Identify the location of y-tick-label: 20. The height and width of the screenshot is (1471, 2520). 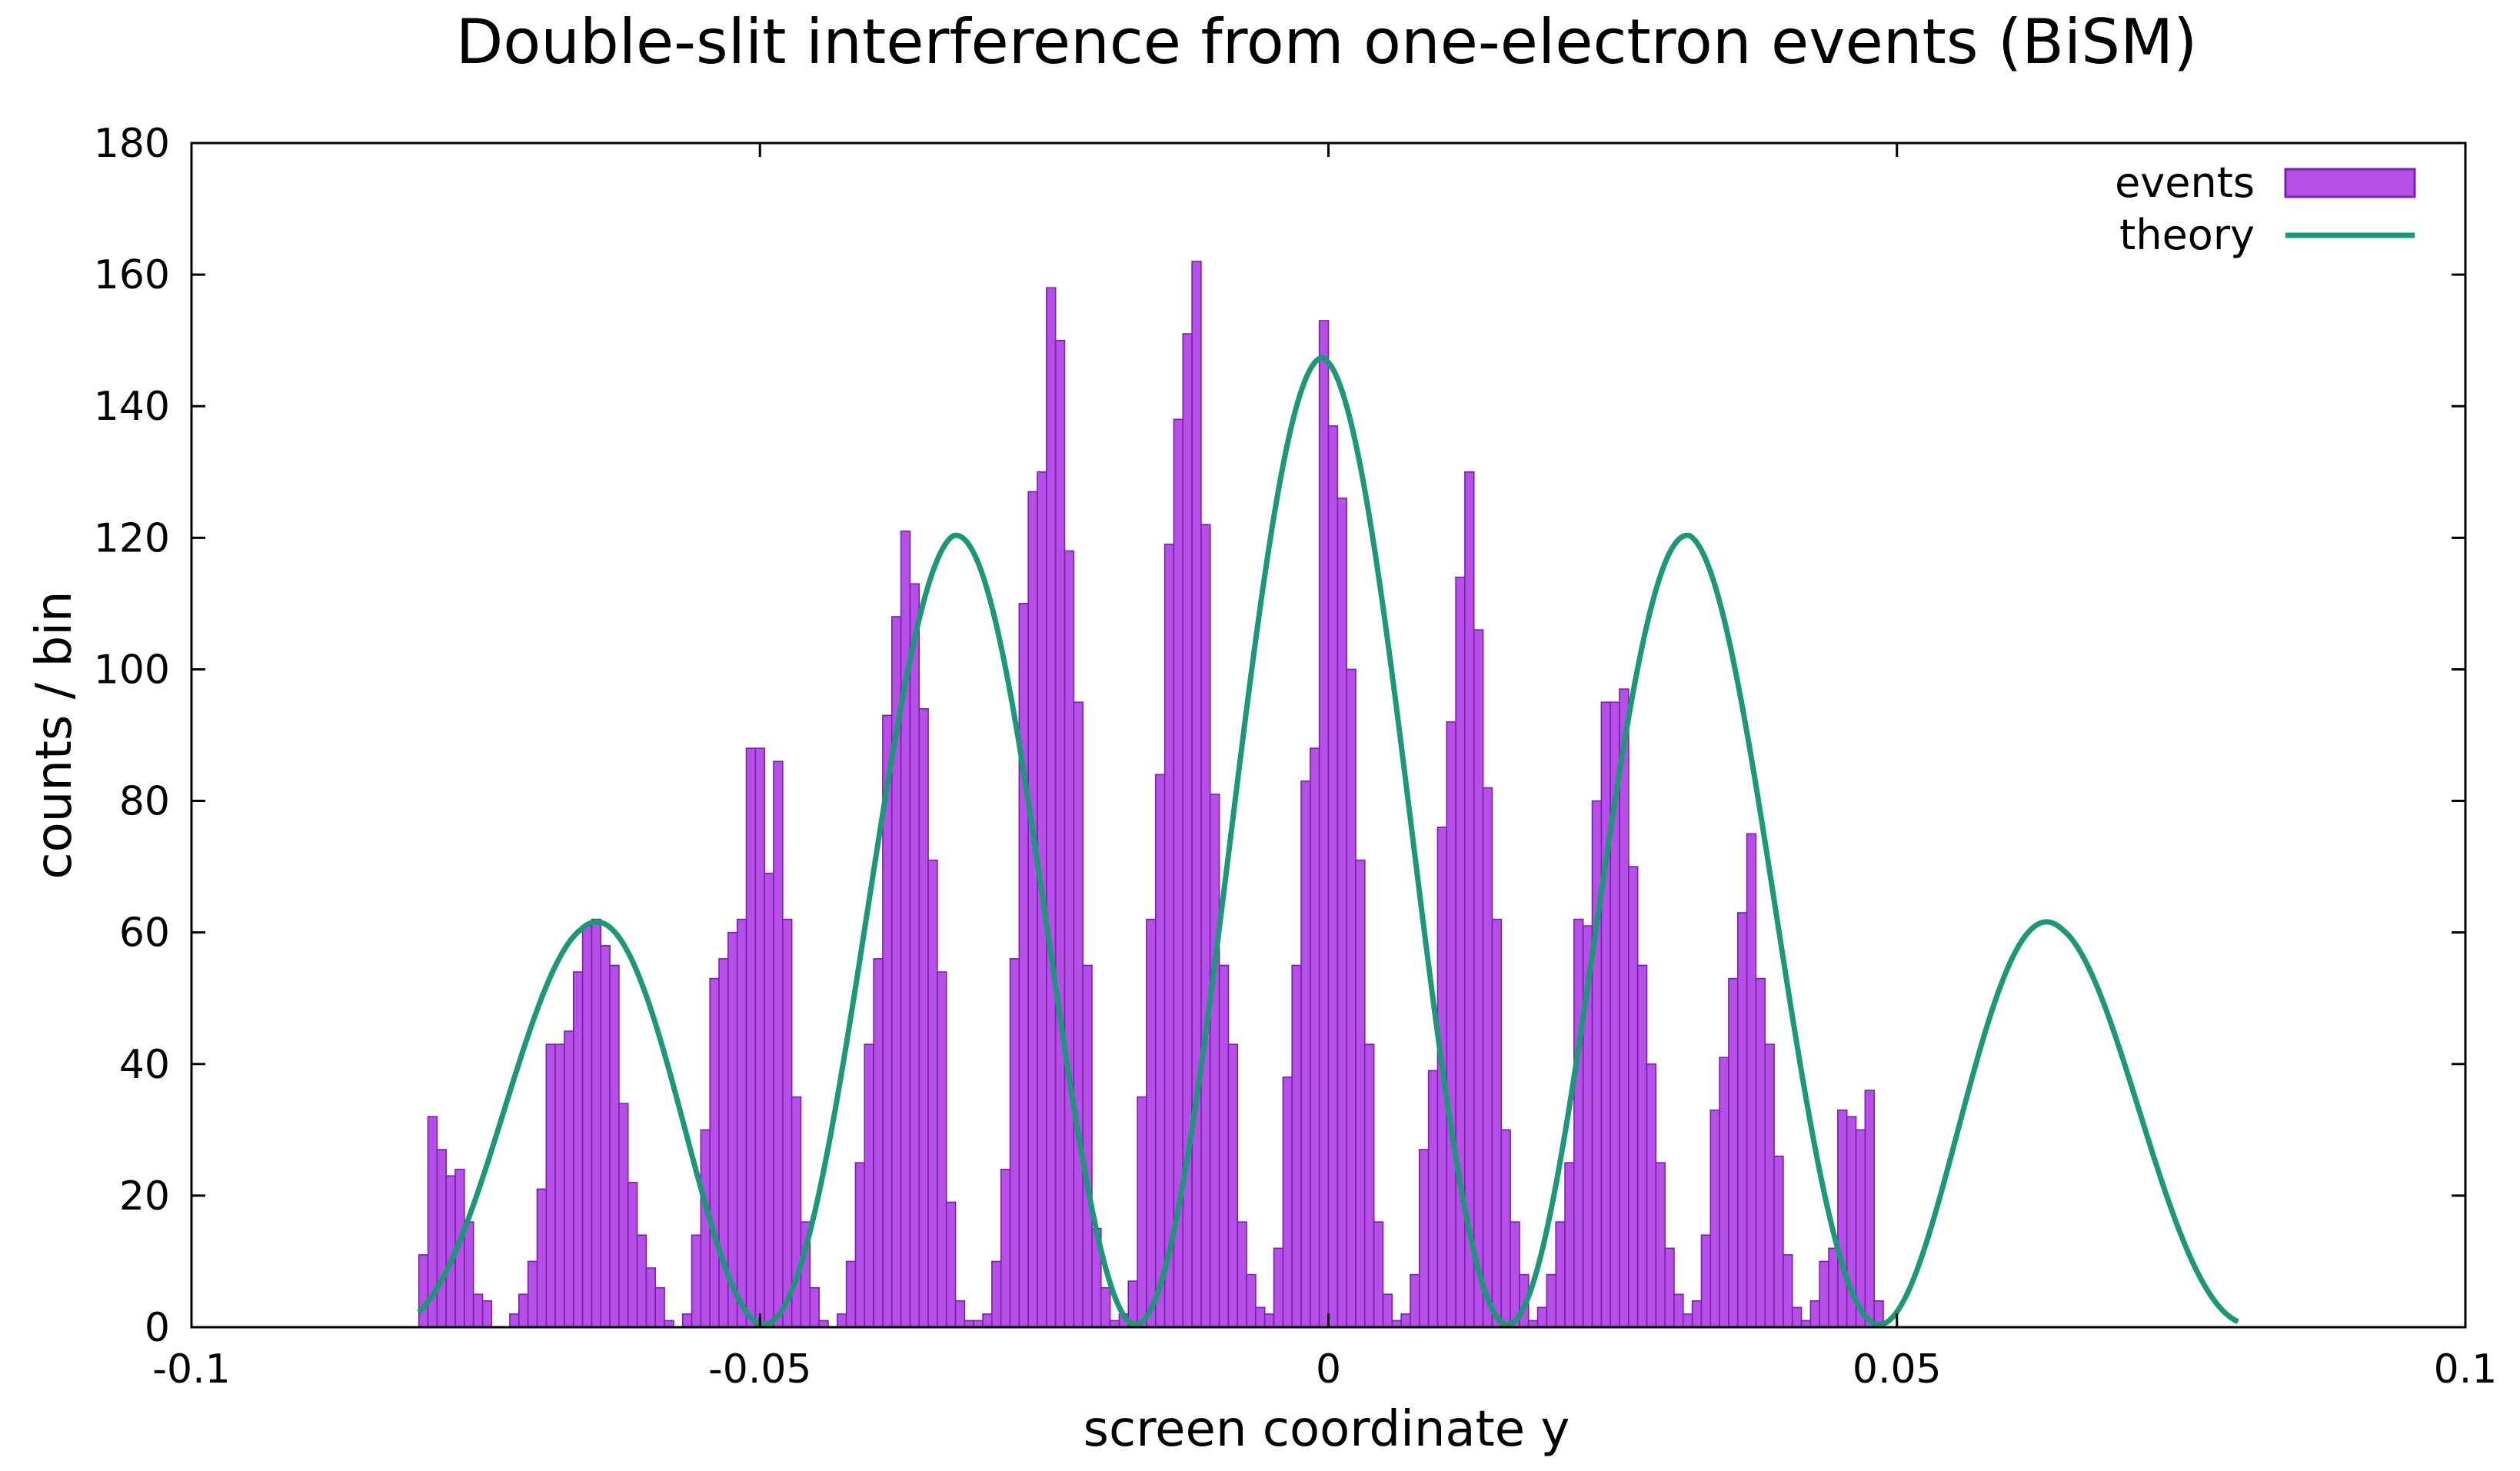
(144, 1196).